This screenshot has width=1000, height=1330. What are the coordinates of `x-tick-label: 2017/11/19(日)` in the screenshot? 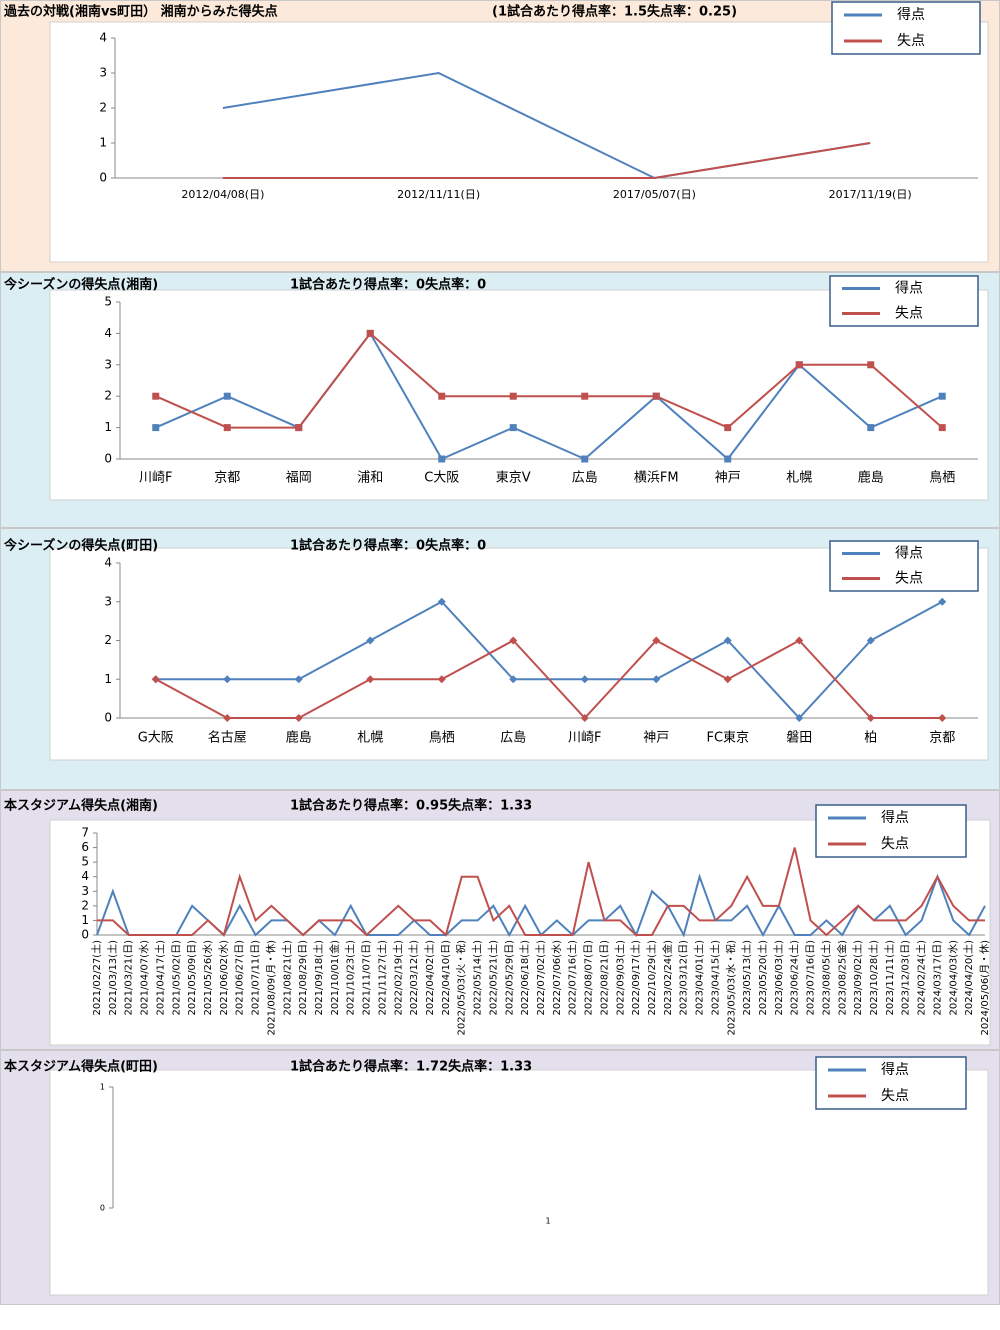 It's located at (870, 194).